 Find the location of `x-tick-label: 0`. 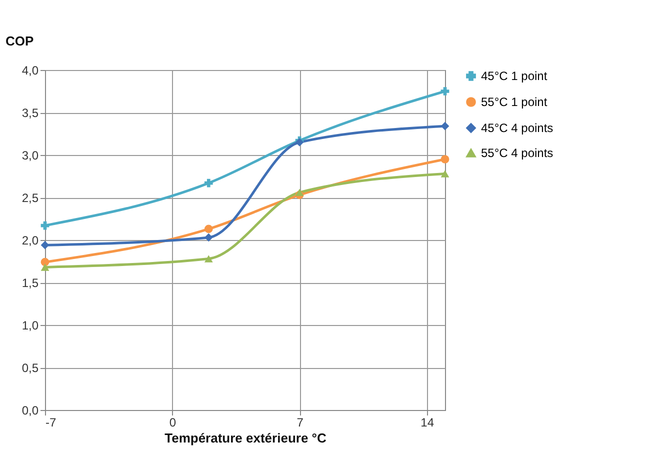

x-tick-label: 0 is located at coordinates (172, 423).